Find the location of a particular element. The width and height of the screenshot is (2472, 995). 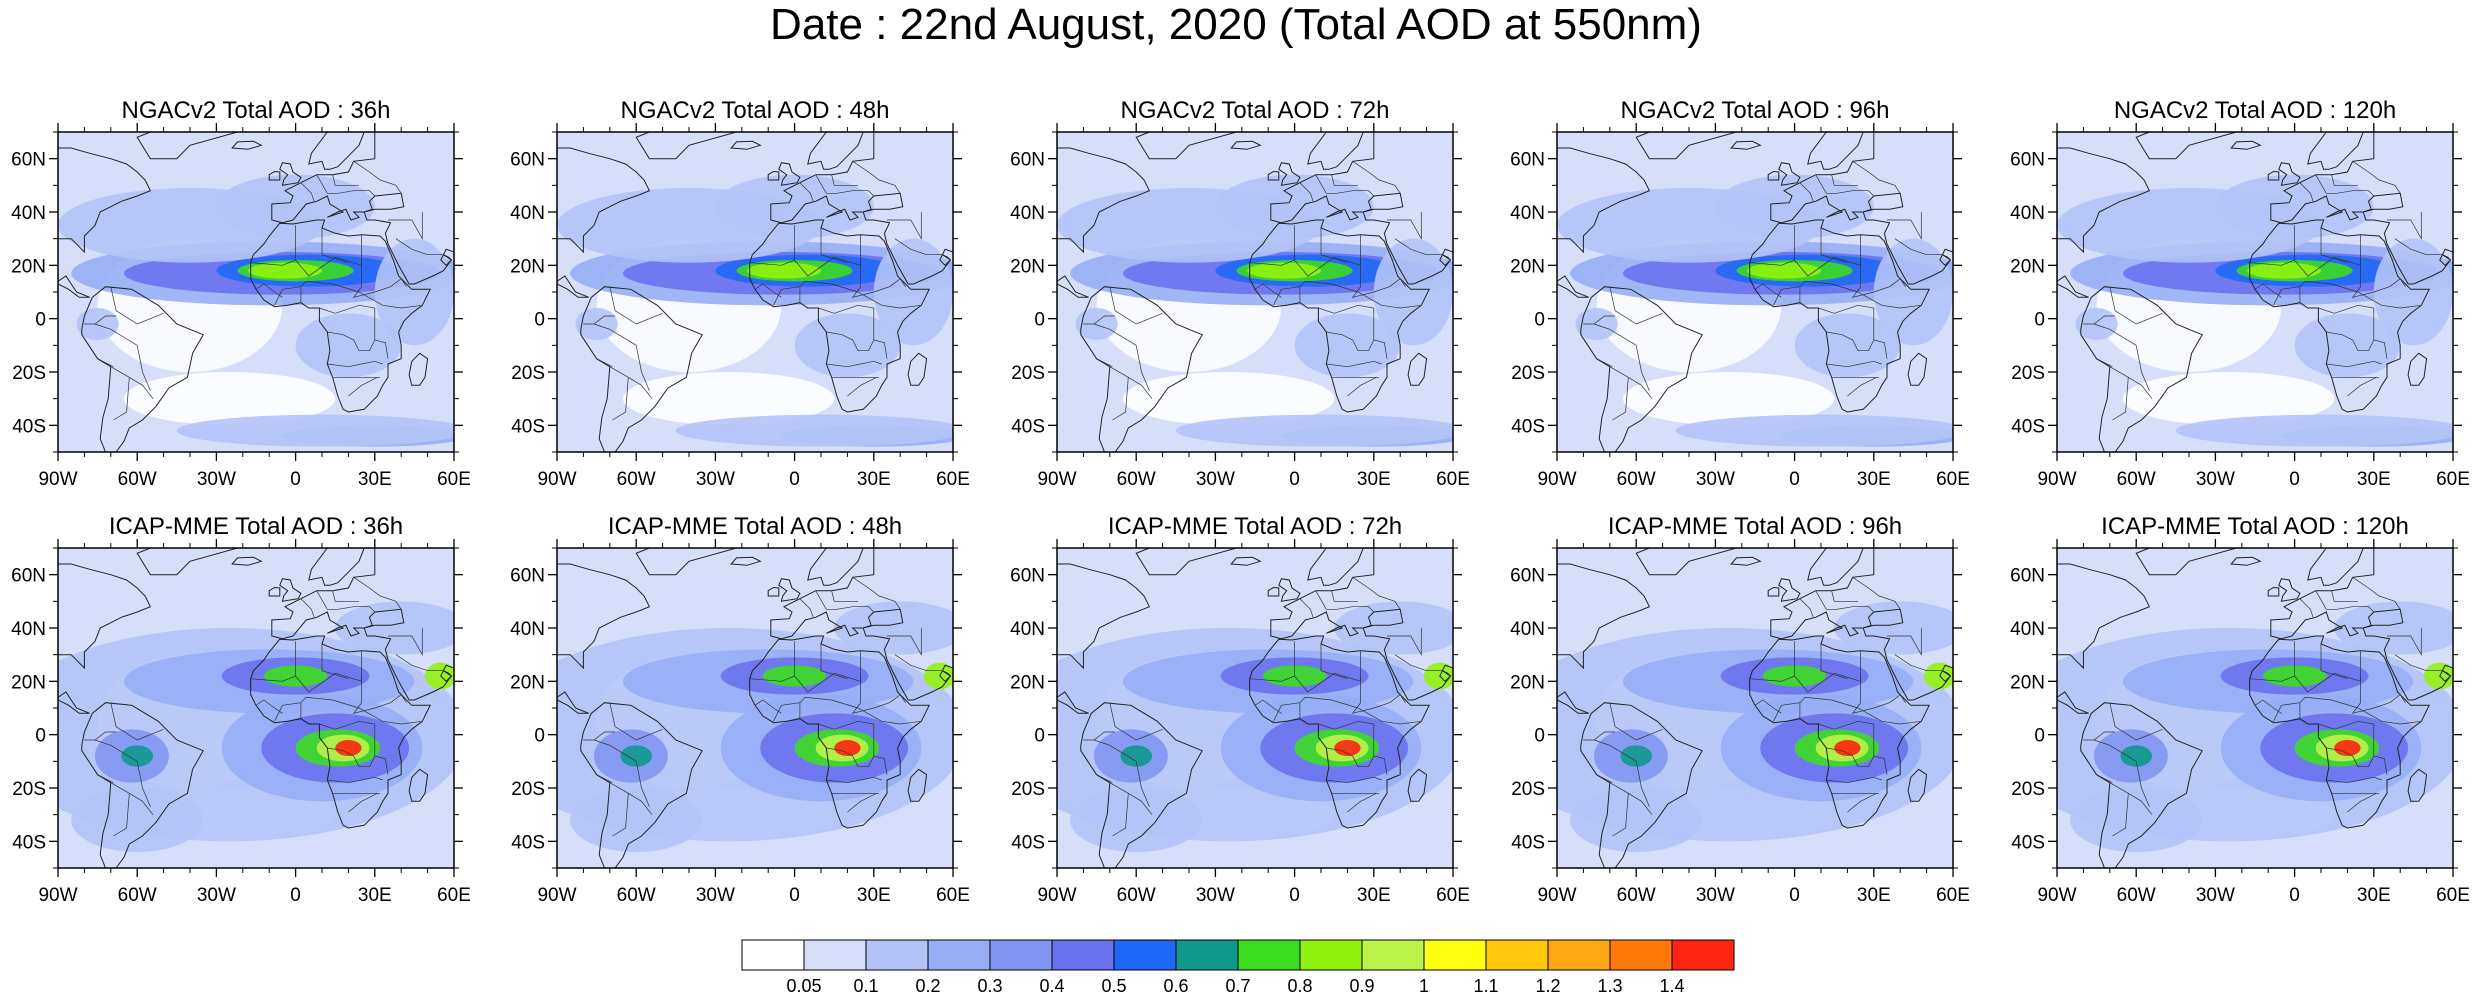

colorbar-label: 0.1 is located at coordinates (865, 985).